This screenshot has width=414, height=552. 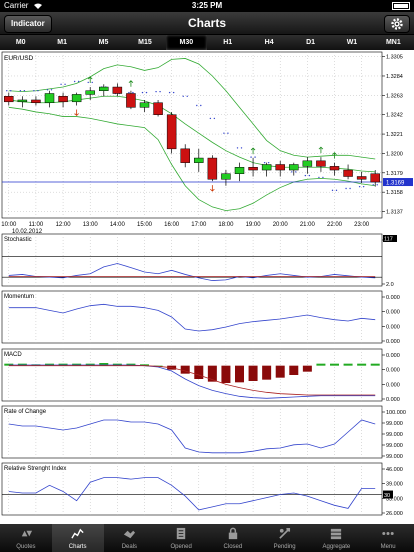 I want to click on page-title: Charts, so click(x=206, y=23).